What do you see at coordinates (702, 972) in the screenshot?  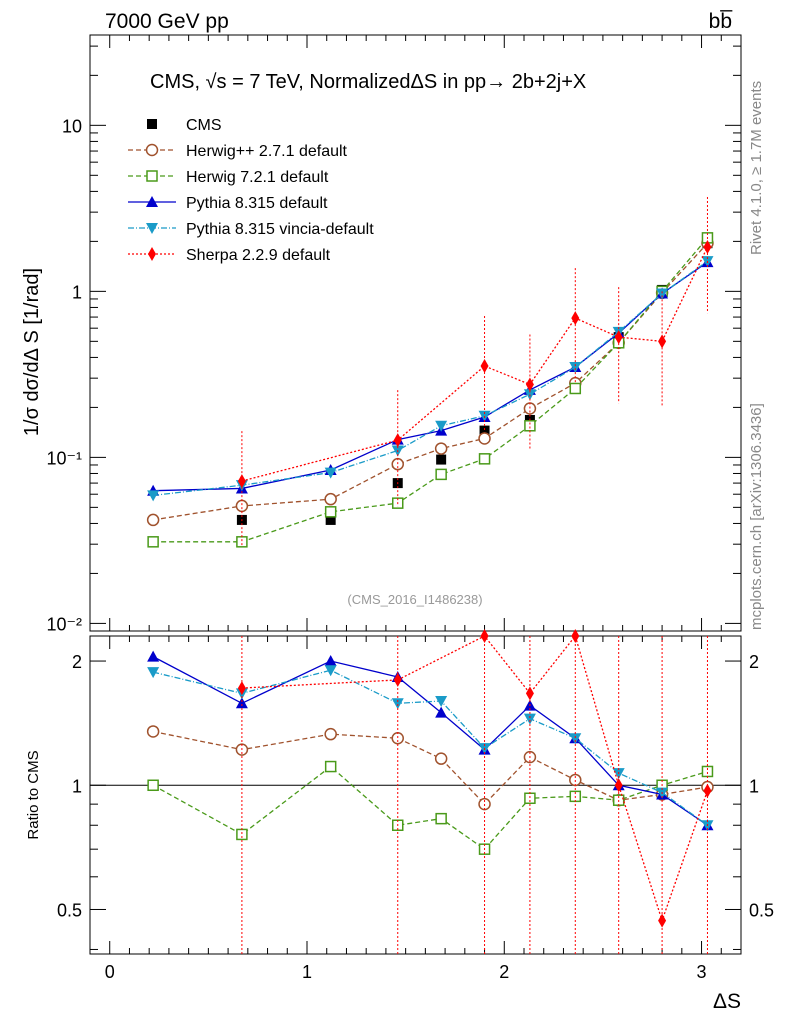 I see `x-tick-label: 3` at bounding box center [702, 972].